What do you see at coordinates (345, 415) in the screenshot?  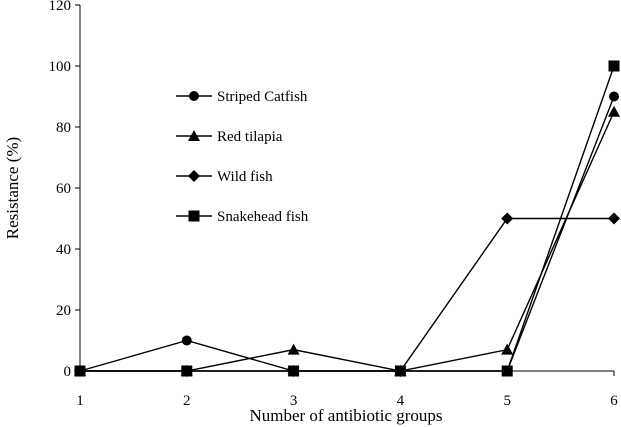 I see `x-axis-title: Number of antibiotic groups` at bounding box center [345, 415].